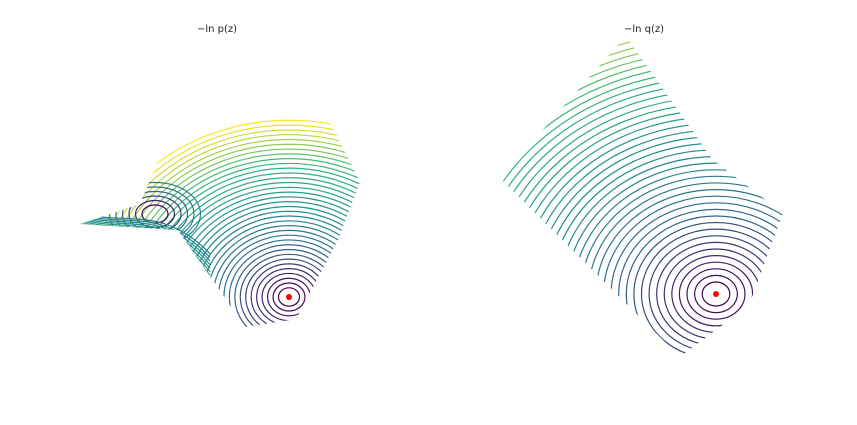 The width and height of the screenshot is (857, 425). I want to click on panel-title-right: −ln q(z), so click(644, 29).